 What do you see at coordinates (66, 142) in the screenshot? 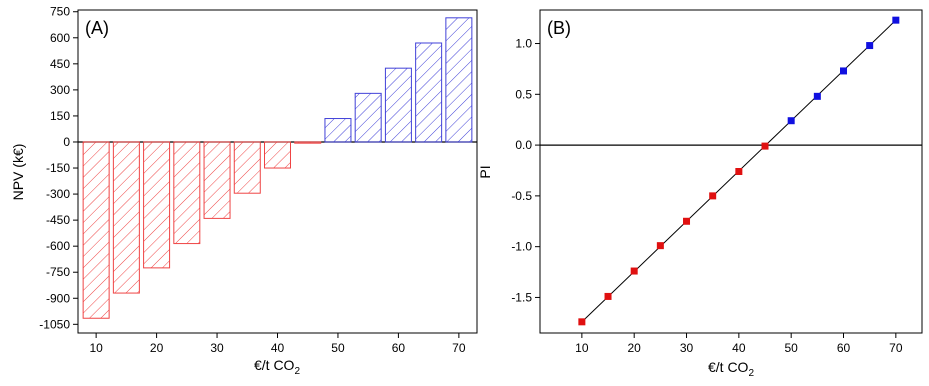
I see `panel-a-y-tick-label: 0` at bounding box center [66, 142].